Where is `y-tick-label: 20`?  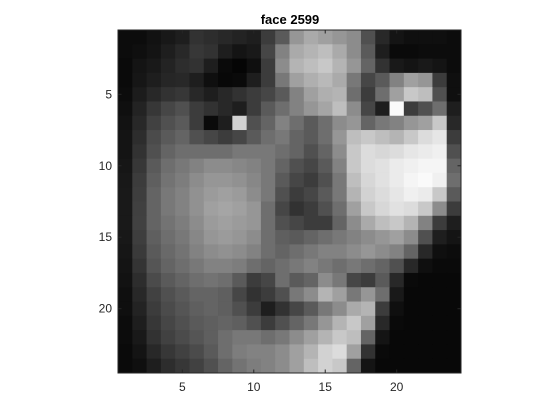 y-tick-label: 20 is located at coordinates (106, 309).